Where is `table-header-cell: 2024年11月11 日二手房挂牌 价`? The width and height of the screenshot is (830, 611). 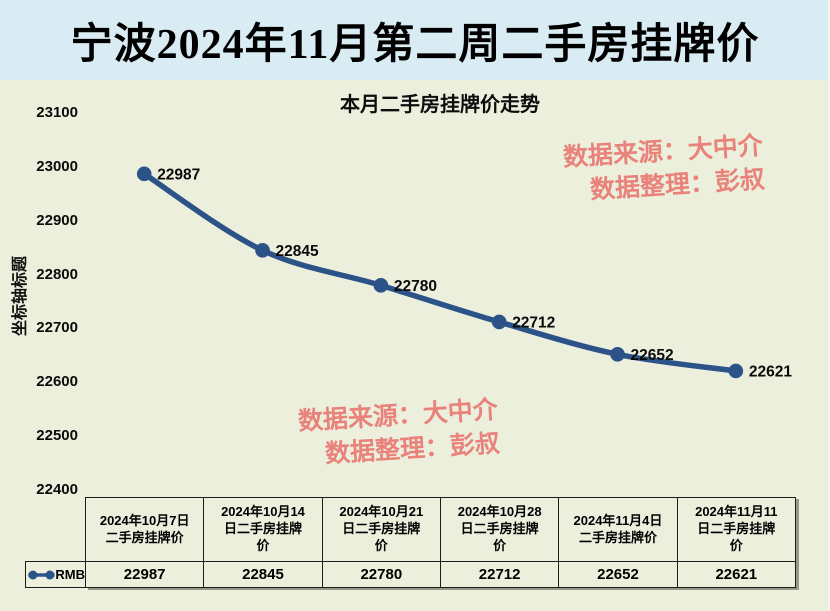
table-header-cell: 2024年11月11 日二手房挂牌 价 is located at coordinates (736, 529).